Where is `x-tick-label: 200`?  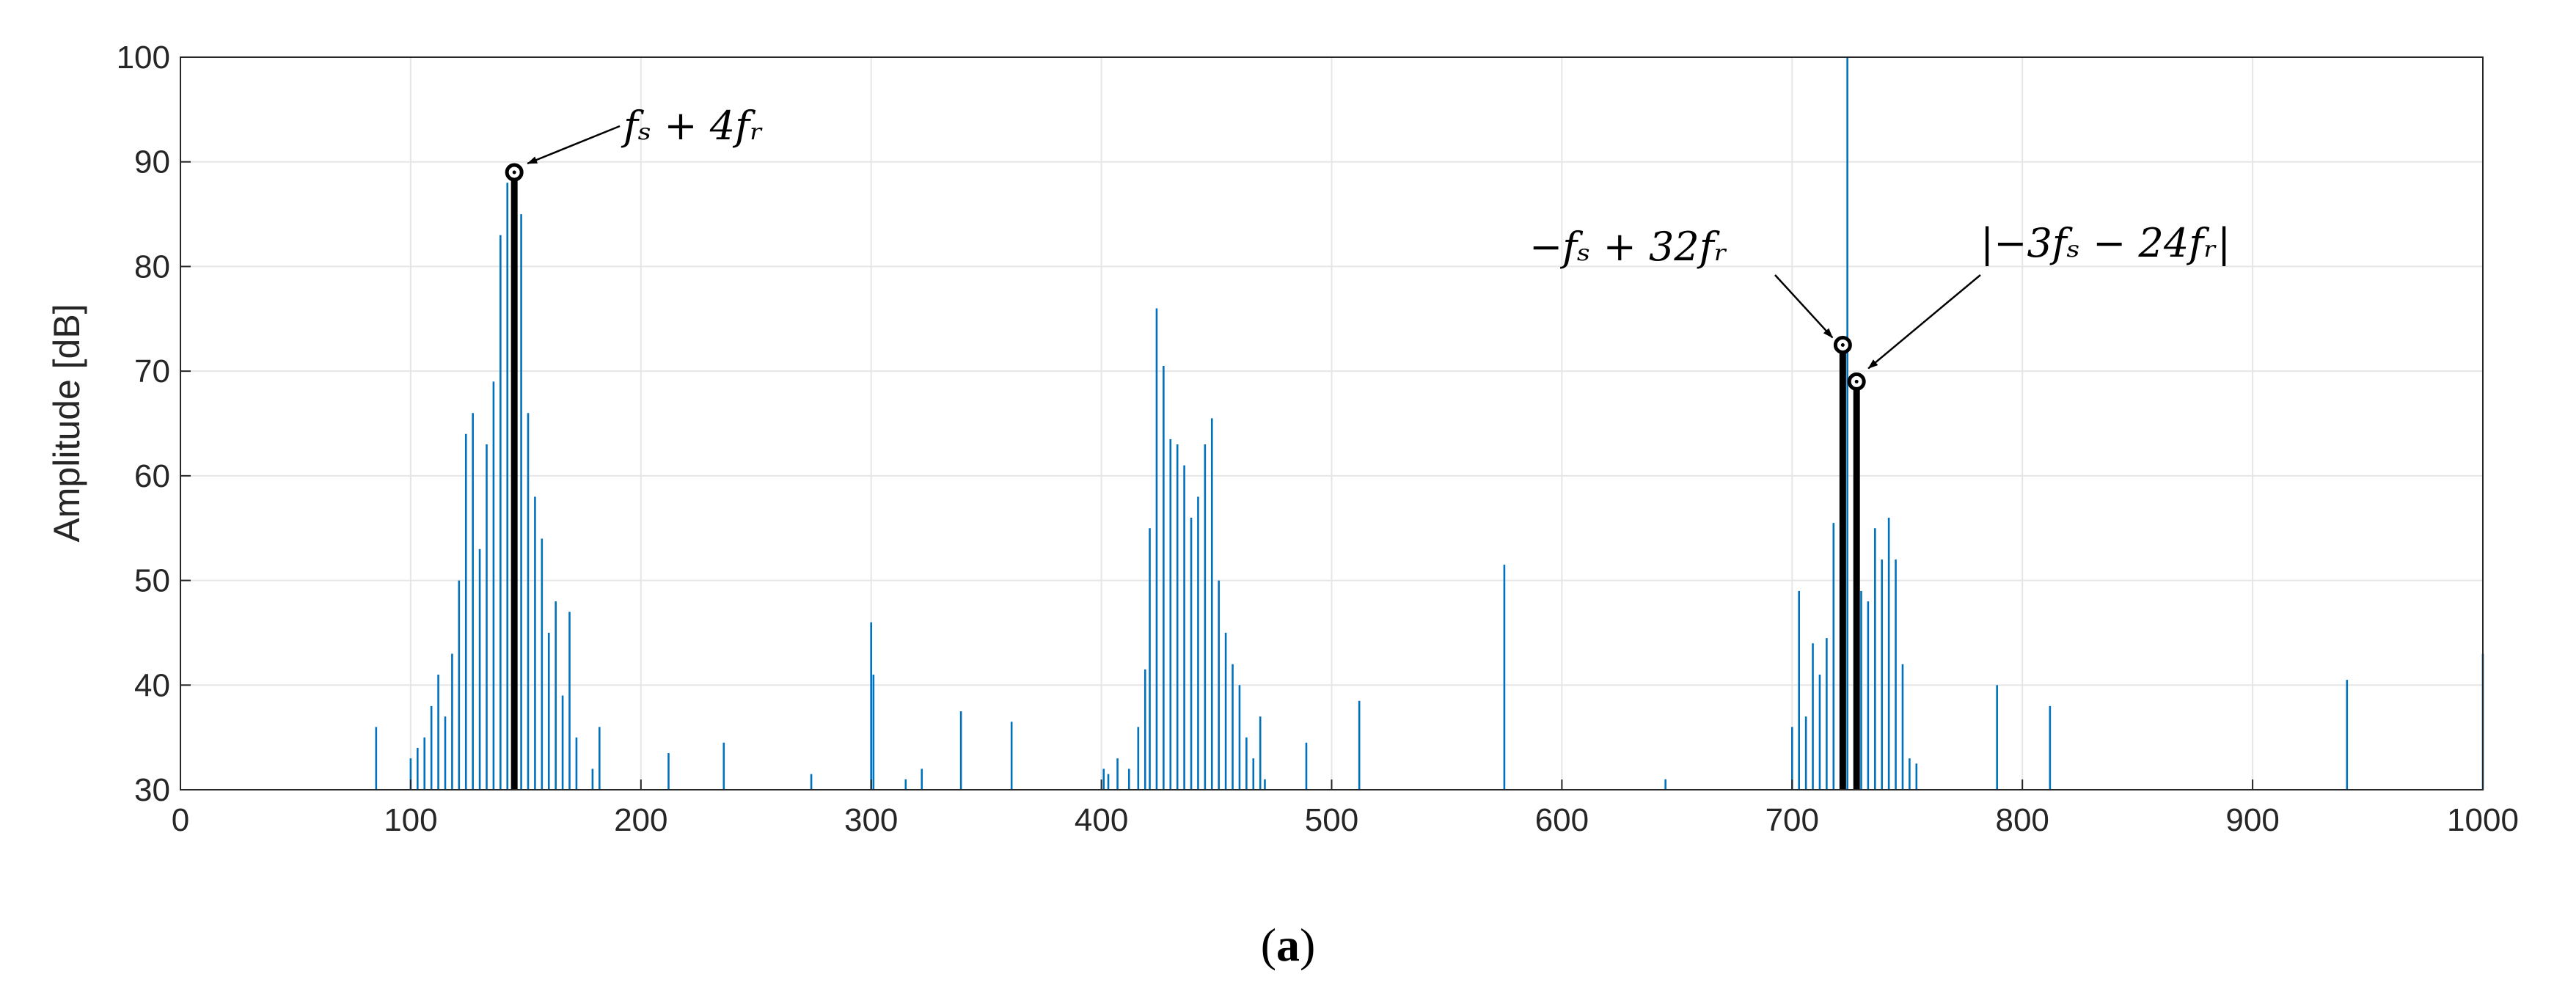
x-tick-label: 200 is located at coordinates (641, 820).